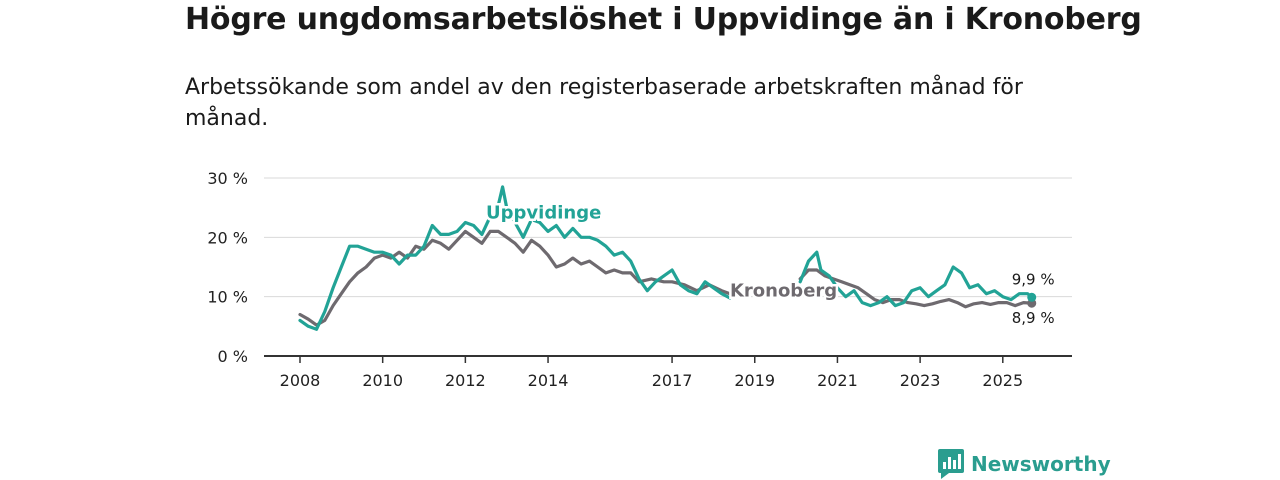 This screenshot has height=480, width=1280. Describe the element at coordinates (1032, 297) in the screenshot. I see `end-point-uppvidinge` at that location.